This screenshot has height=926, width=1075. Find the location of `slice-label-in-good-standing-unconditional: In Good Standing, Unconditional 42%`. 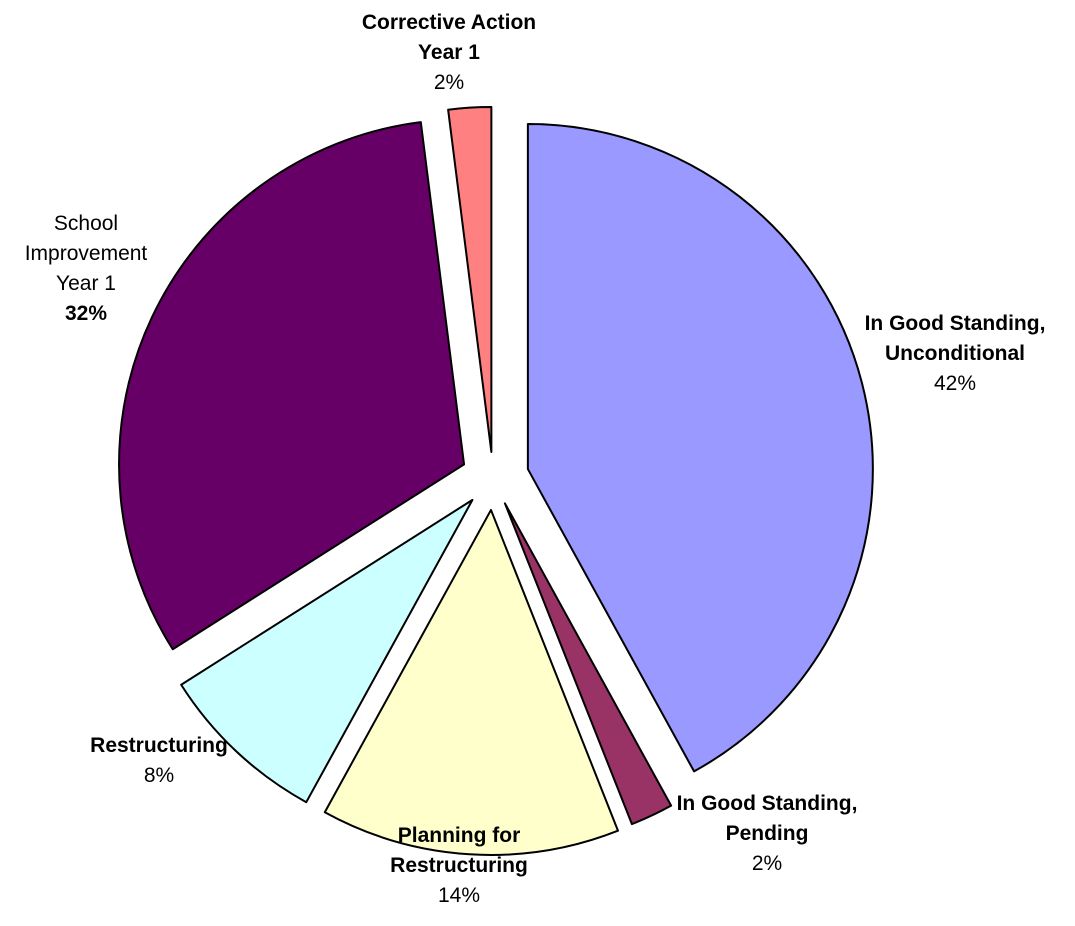

slice-label-in-good-standing-unconditional: In Good Standing, Unconditional 42% is located at coordinates (955, 353).